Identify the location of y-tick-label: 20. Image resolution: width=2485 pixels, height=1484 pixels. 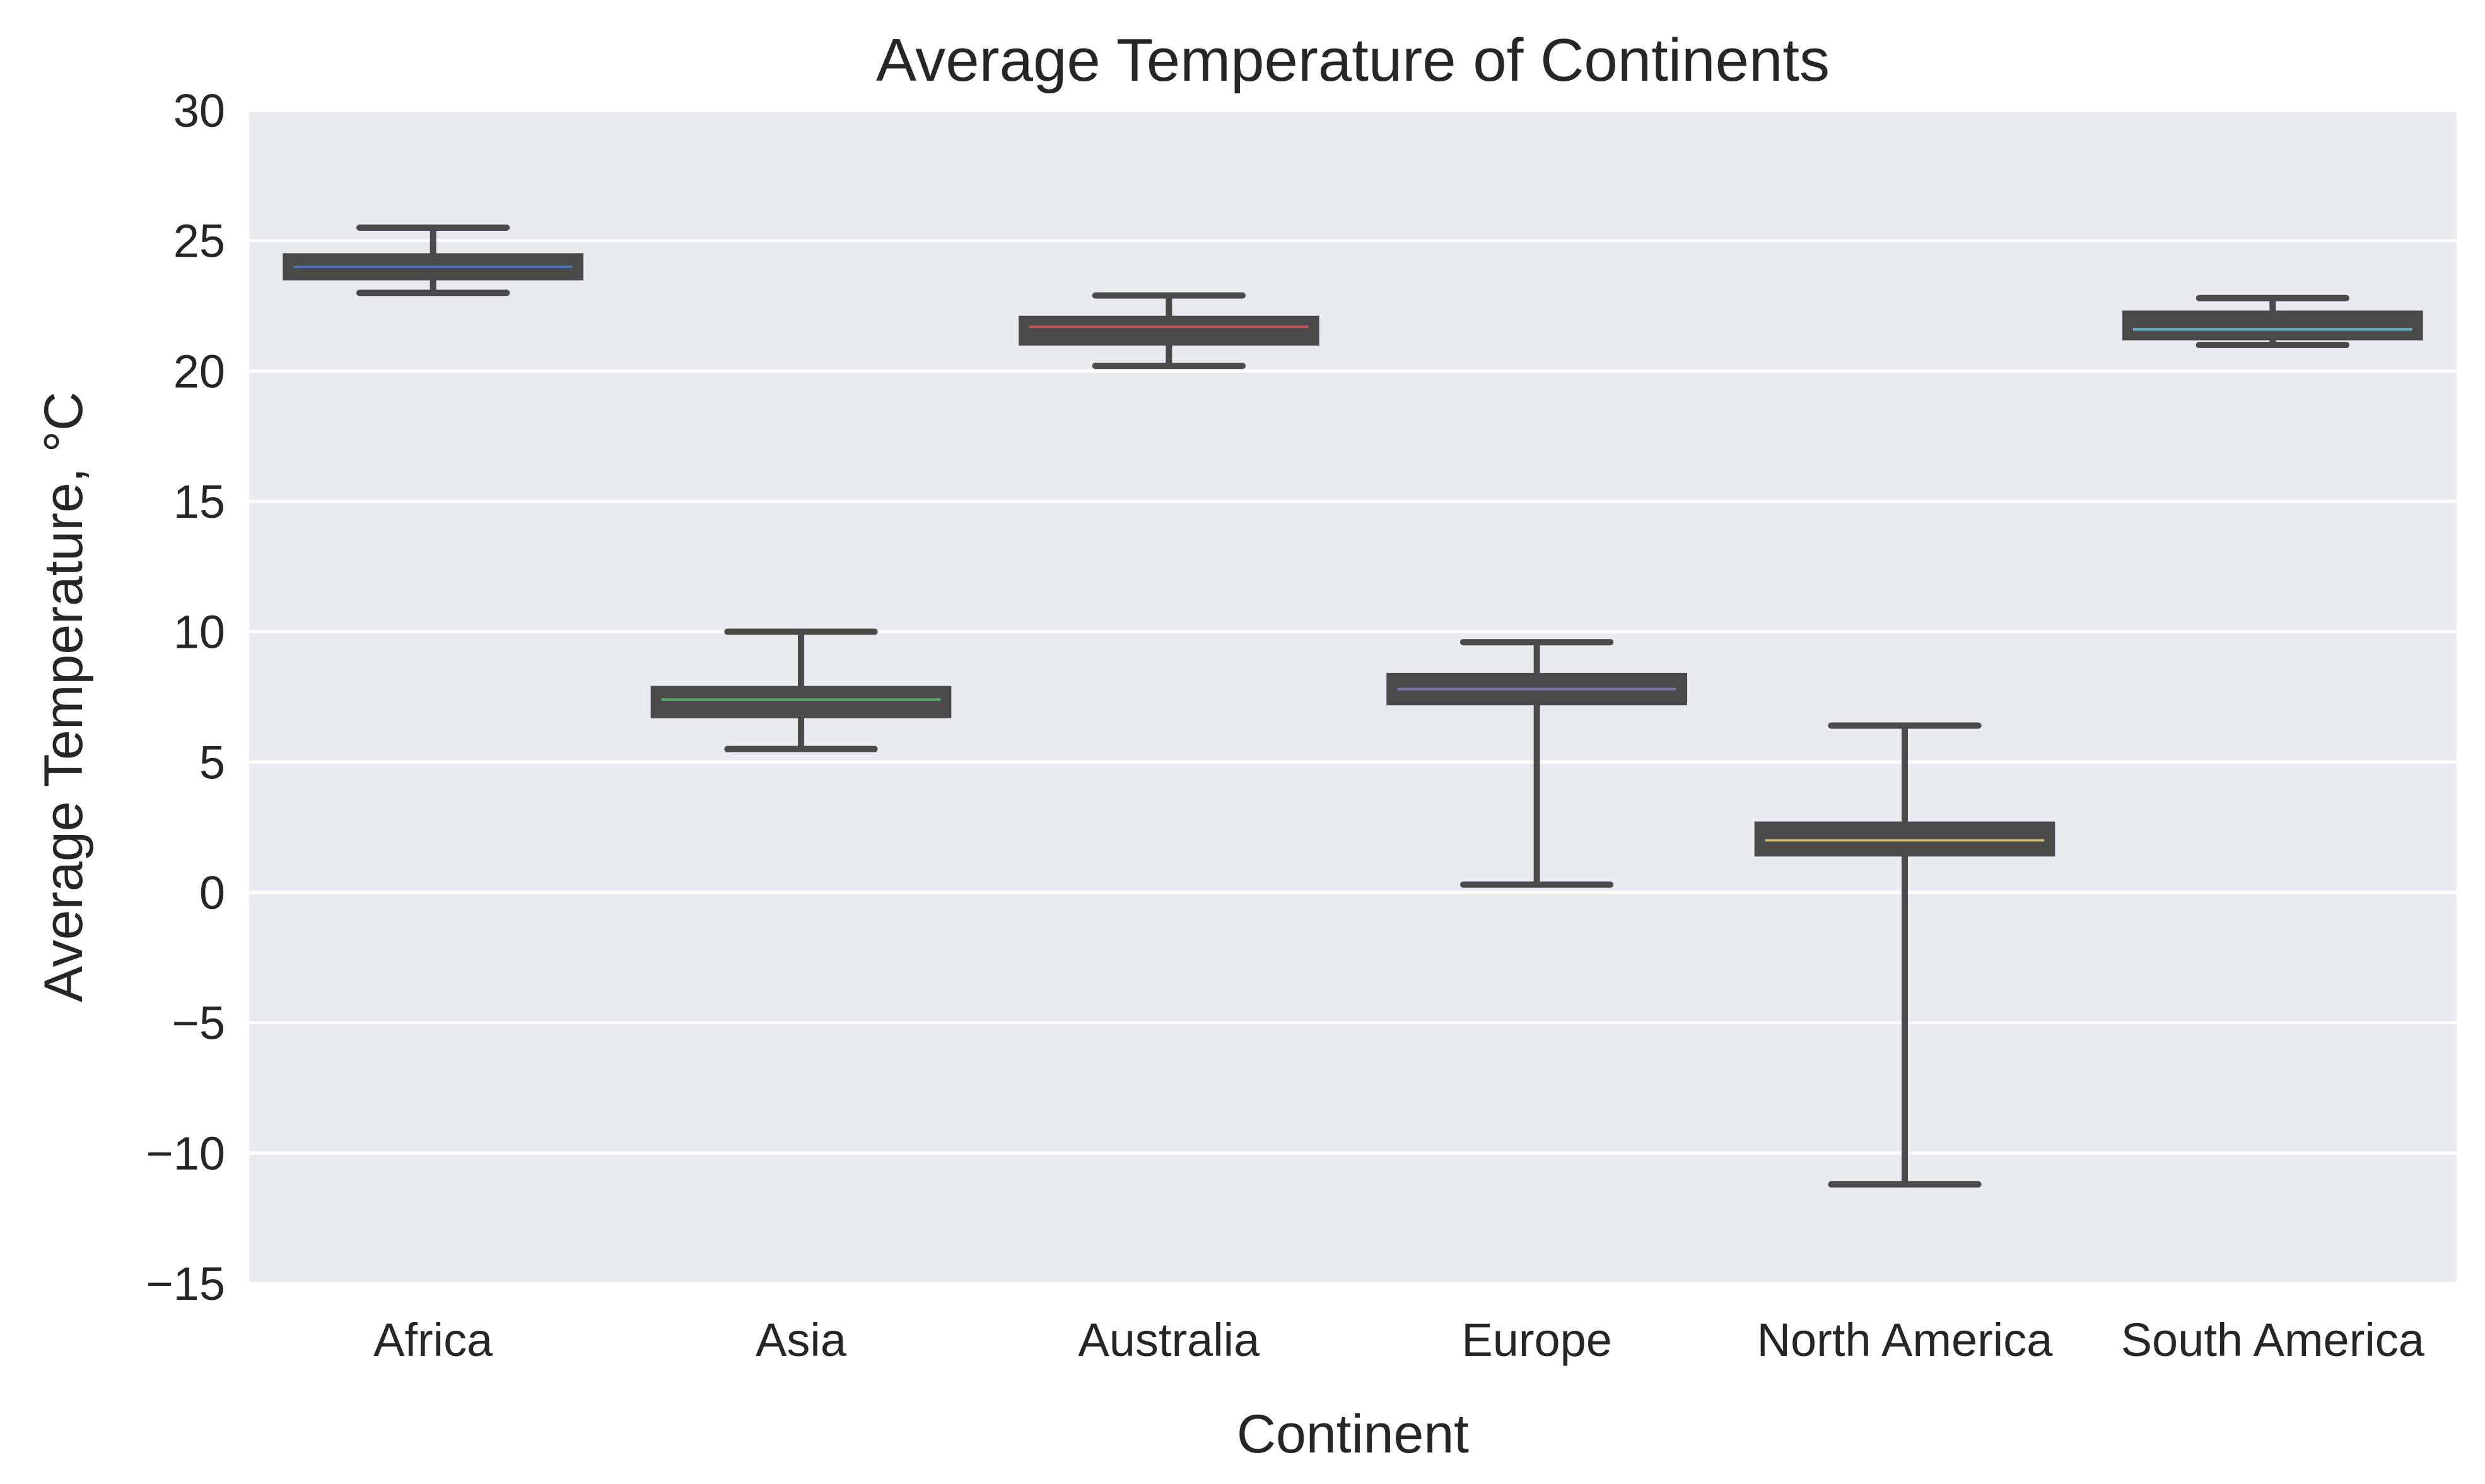
(199, 371).